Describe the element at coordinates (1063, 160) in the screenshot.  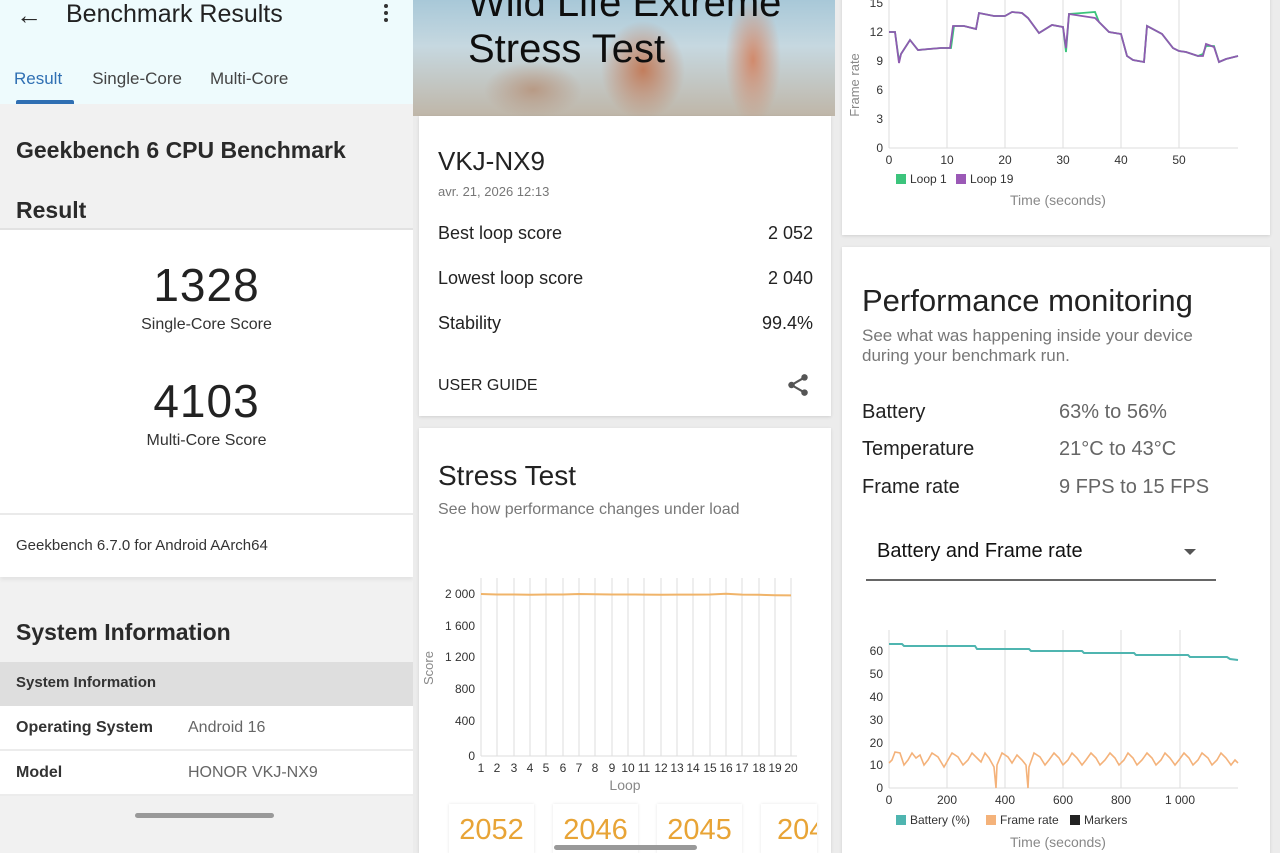
I see `svg-text: 30` at that location.